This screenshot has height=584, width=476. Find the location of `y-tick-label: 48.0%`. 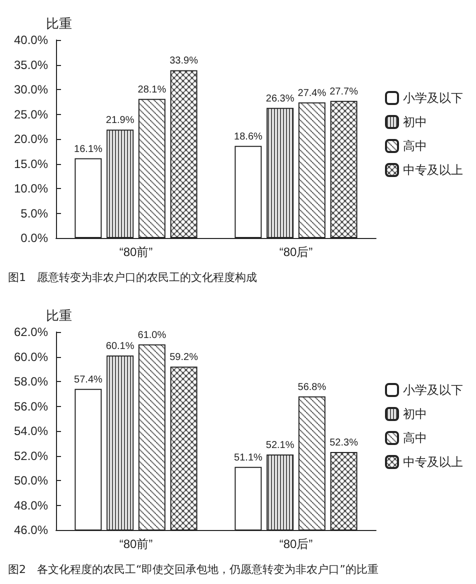

y-tick-label: 48.0% is located at coordinates (31, 505).